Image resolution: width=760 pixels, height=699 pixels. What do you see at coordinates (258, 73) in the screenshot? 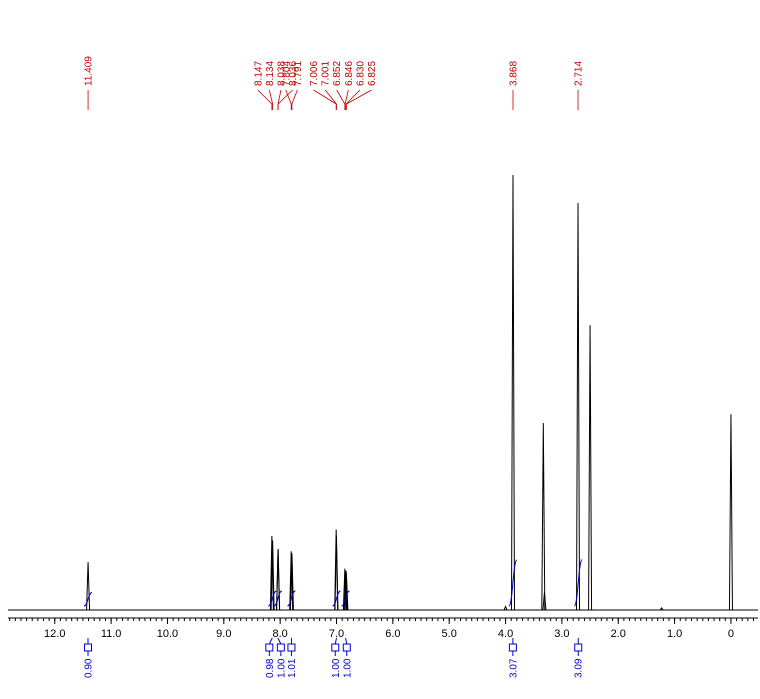
I see `peak-label: 8.147` at bounding box center [258, 73].